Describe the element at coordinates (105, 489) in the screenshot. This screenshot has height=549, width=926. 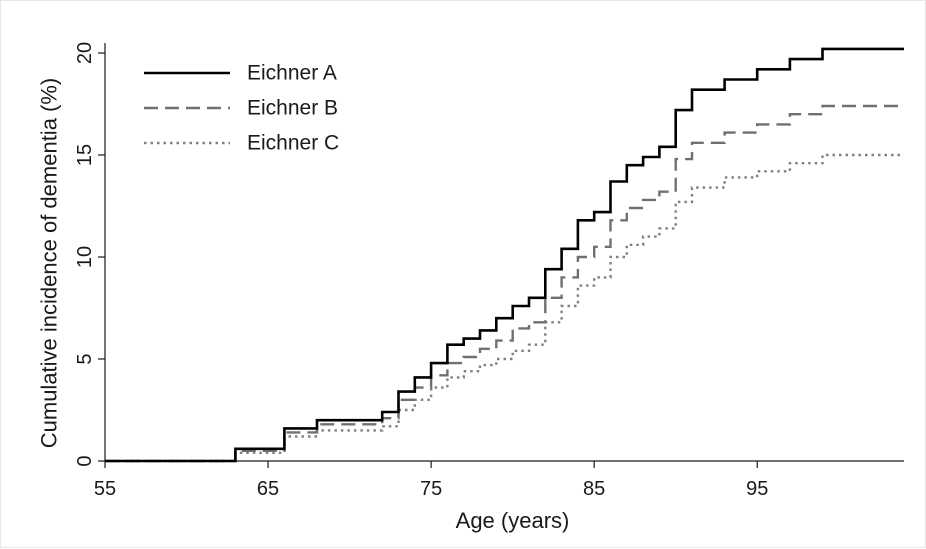
I see `x-tick-label-55: 55` at that location.